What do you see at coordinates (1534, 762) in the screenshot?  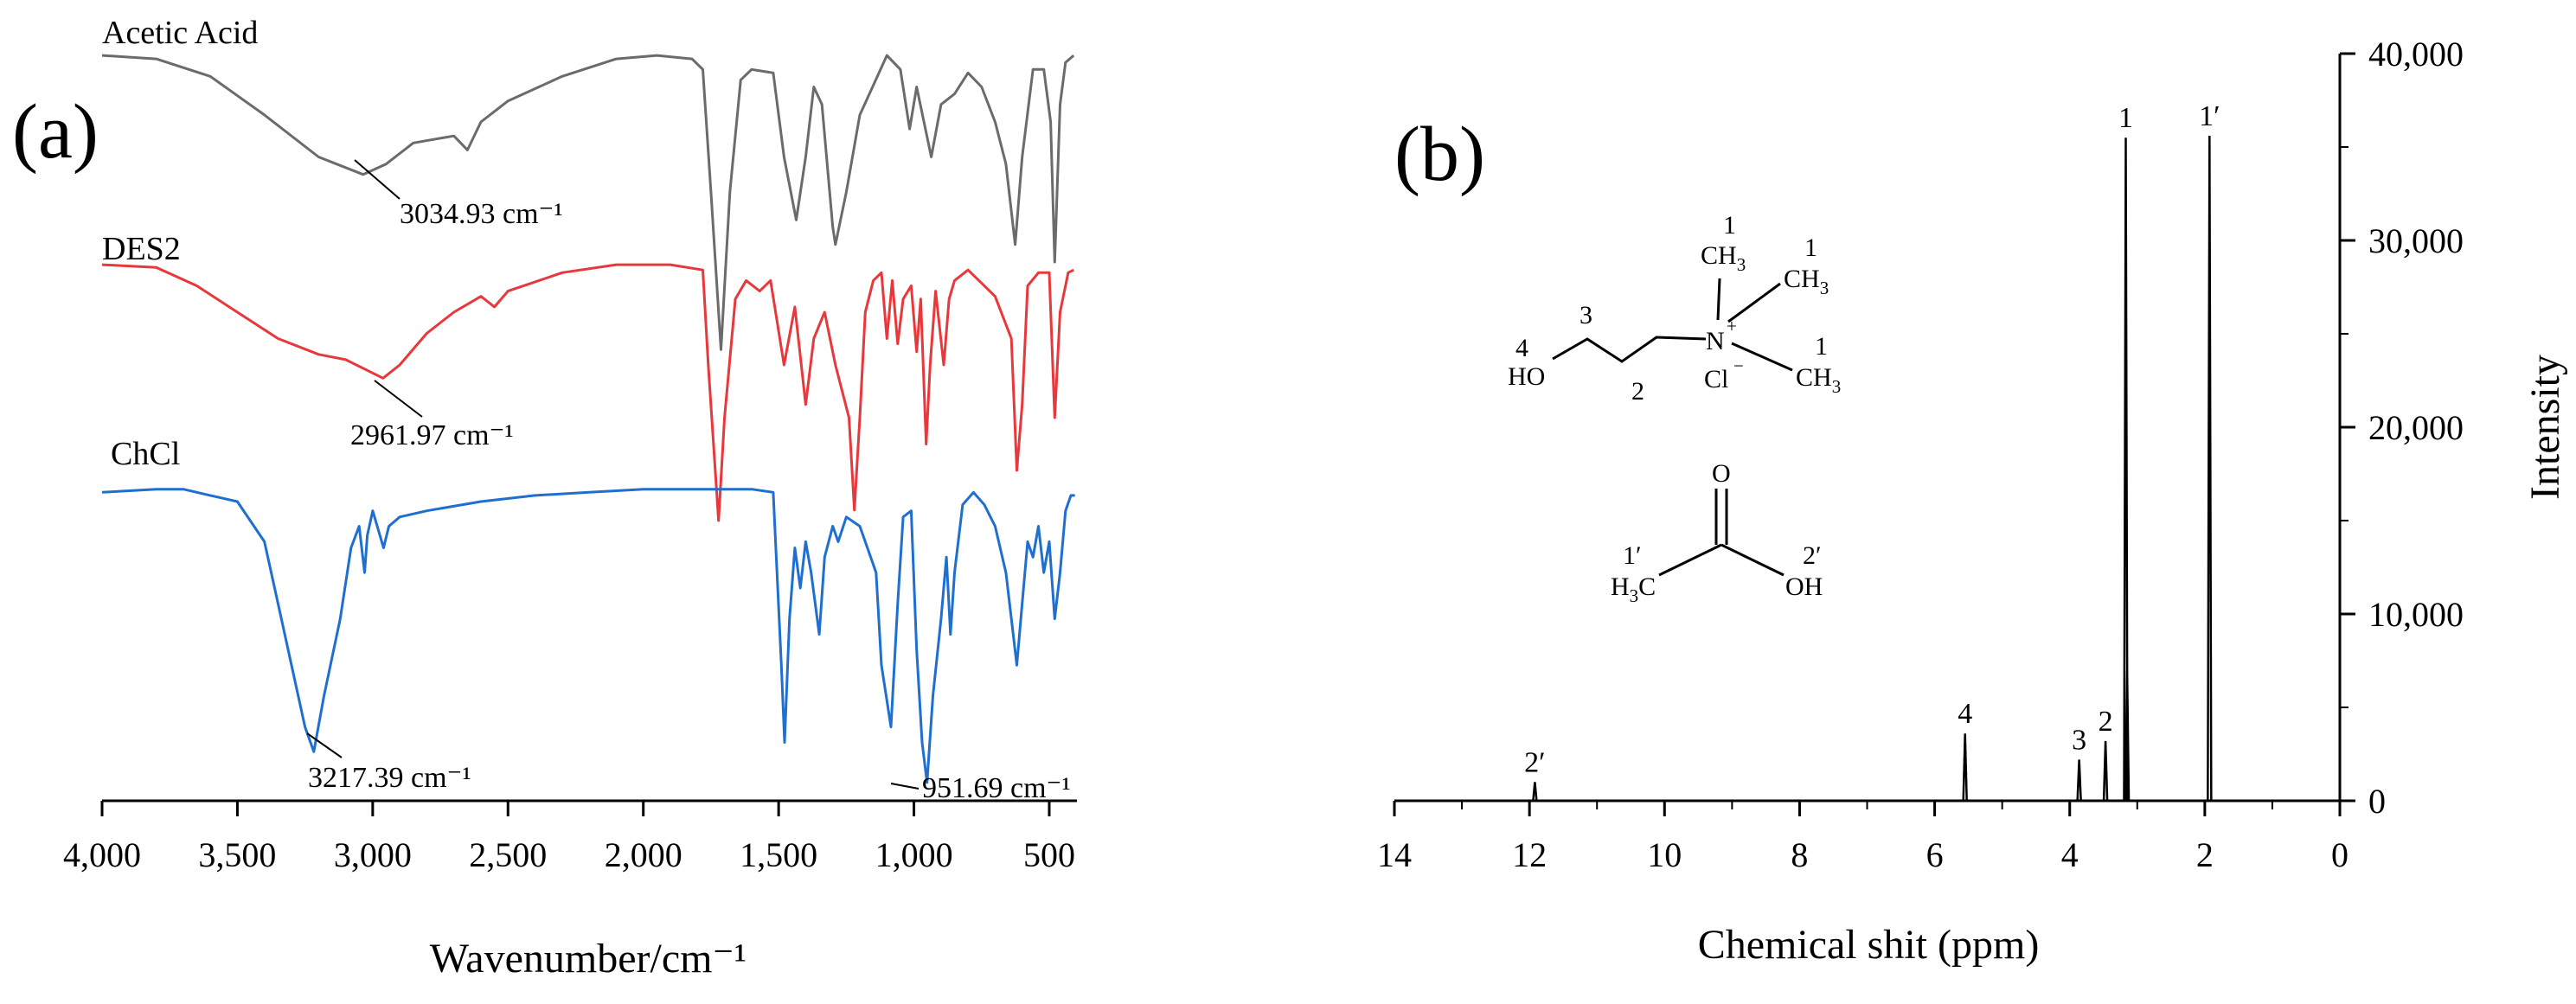 I see `peak-label: 2′` at bounding box center [1534, 762].